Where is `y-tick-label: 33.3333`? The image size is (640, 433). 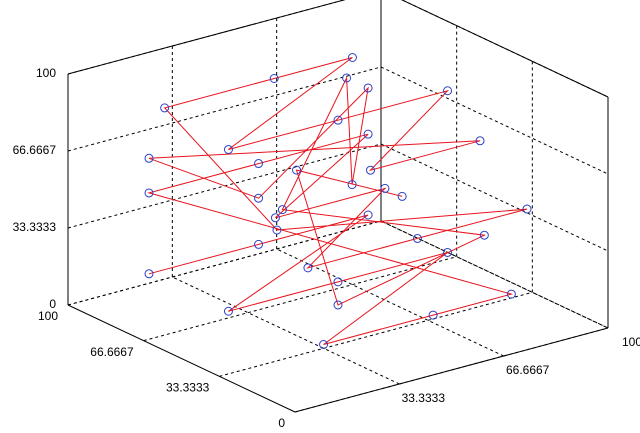 y-tick-label: 33.3333 is located at coordinates (188, 388).